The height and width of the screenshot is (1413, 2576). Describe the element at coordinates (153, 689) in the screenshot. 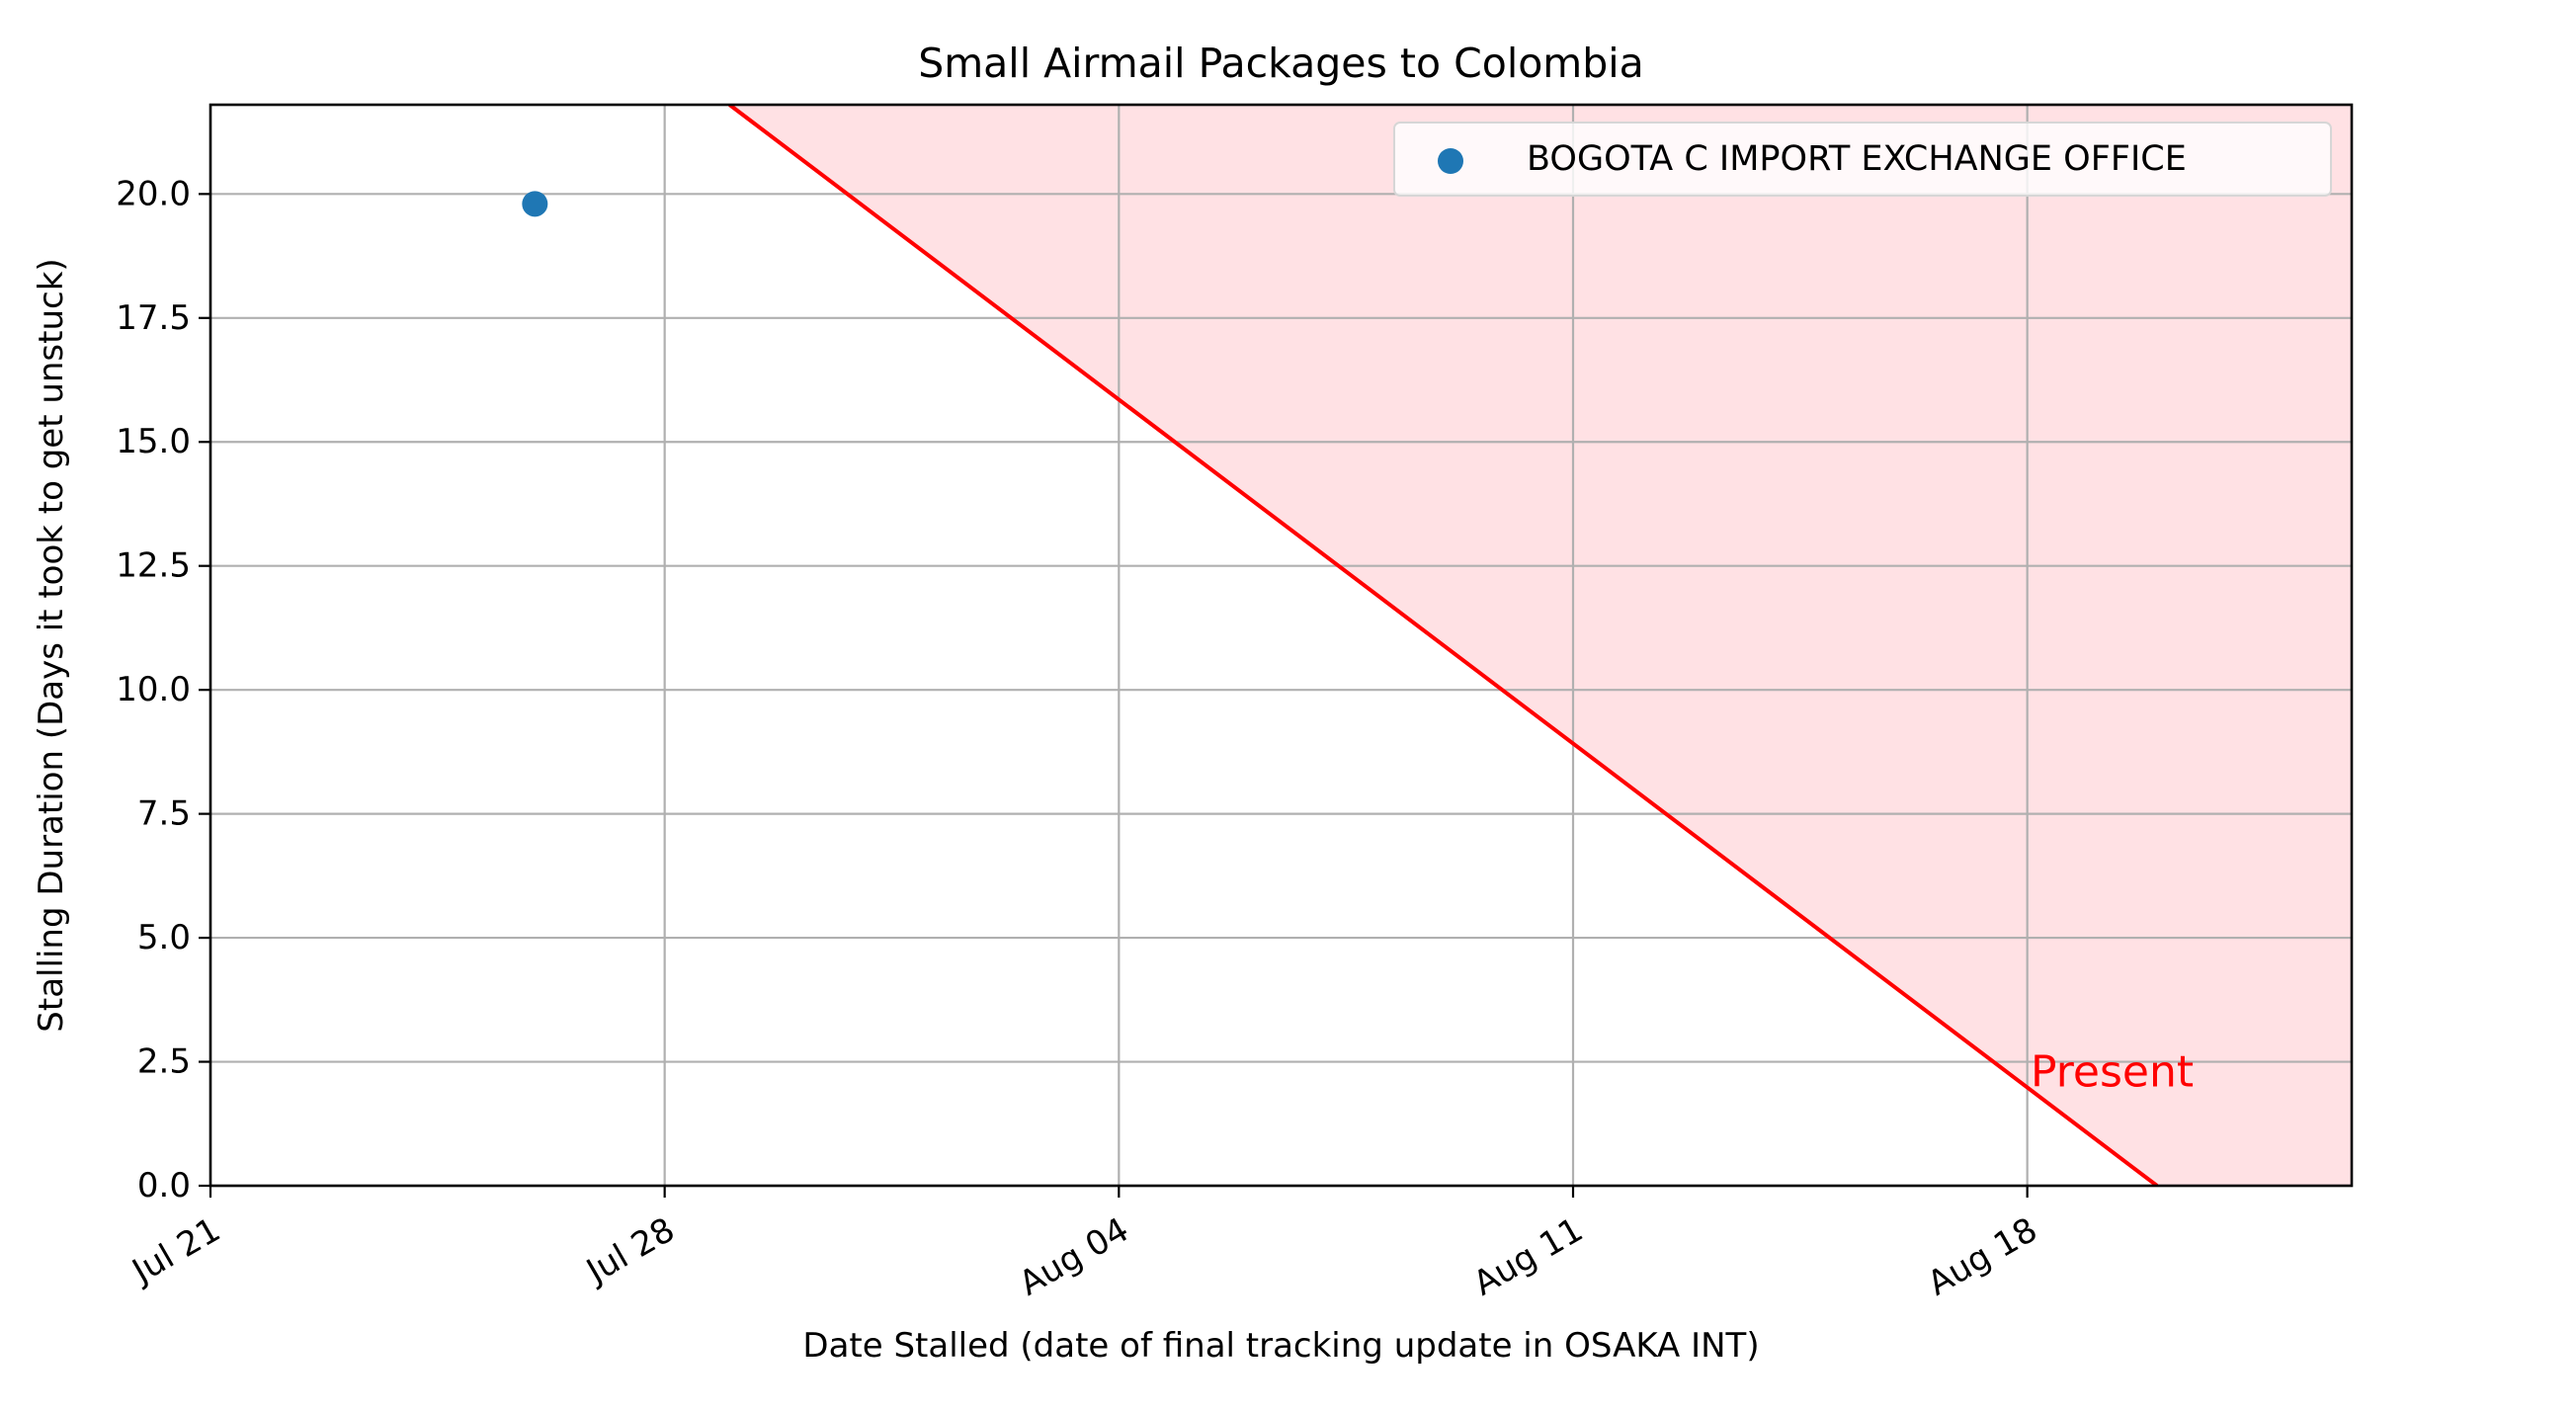

I see `y-tick-label-4: 10.0` at that location.